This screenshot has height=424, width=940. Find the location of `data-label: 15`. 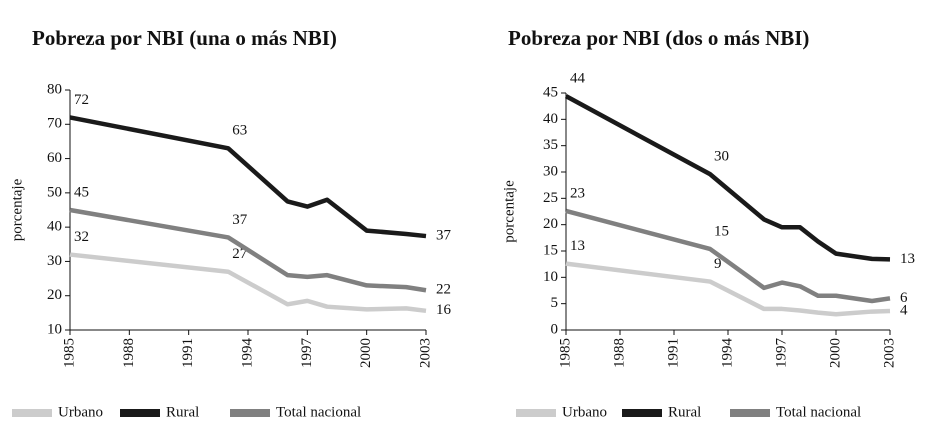

data-label: 15 is located at coordinates (721, 231).